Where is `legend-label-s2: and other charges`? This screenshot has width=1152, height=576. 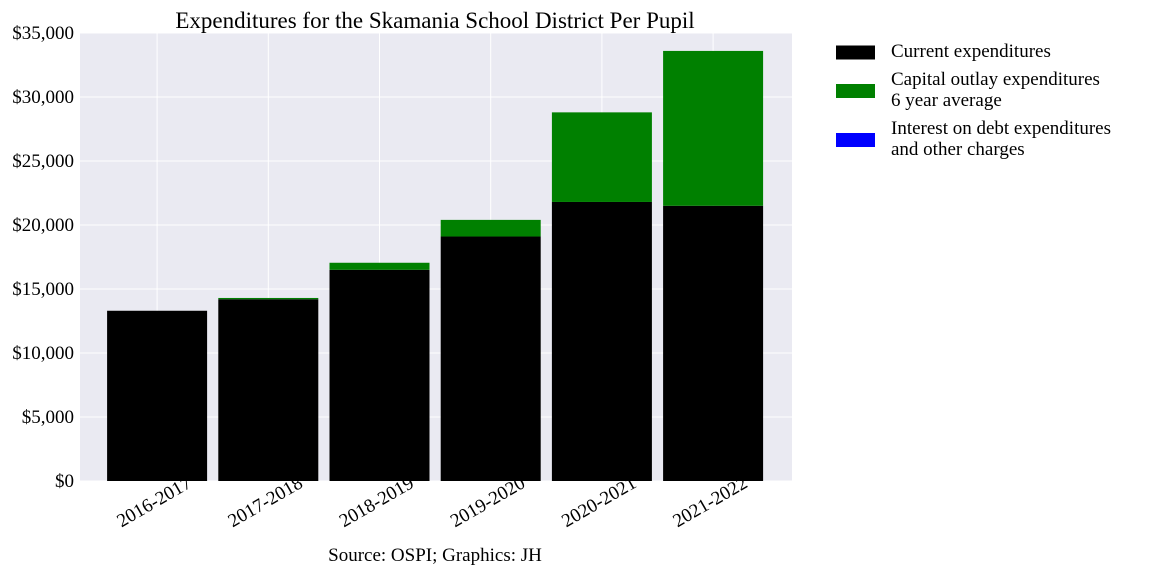
legend-label-s2: and other charges is located at coordinates (958, 149).